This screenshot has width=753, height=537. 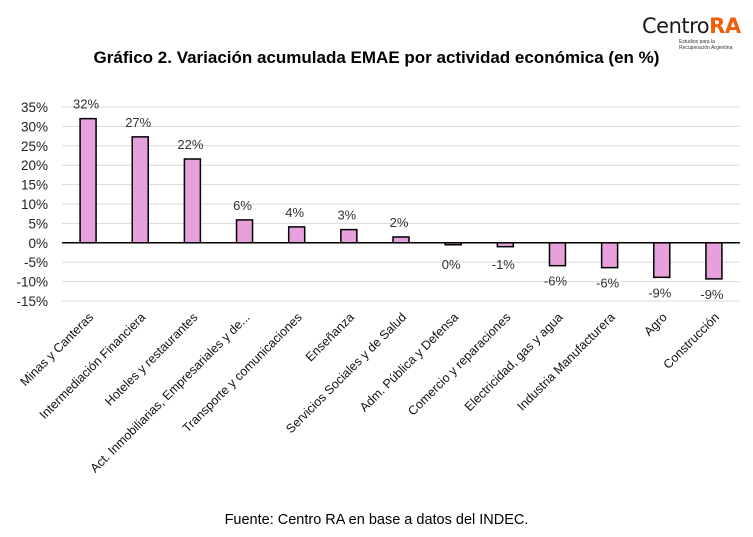 What do you see at coordinates (38, 243) in the screenshot?
I see `y-tick-label: 0%` at bounding box center [38, 243].